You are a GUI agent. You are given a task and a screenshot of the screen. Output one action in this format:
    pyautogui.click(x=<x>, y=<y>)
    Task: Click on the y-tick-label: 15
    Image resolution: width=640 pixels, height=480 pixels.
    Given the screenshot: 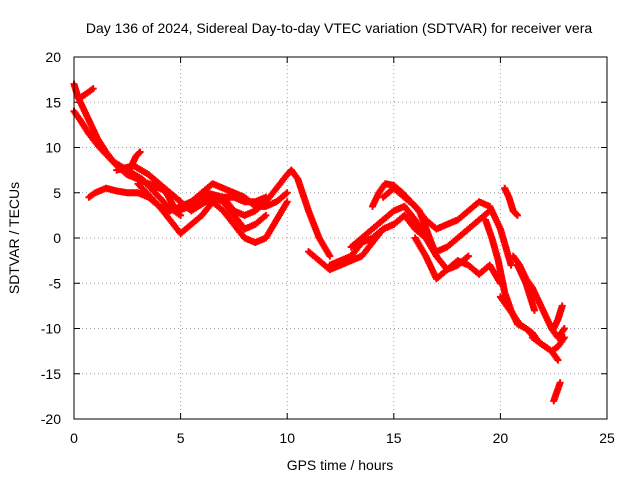 What is the action you would take?
    pyautogui.click(x=53, y=102)
    